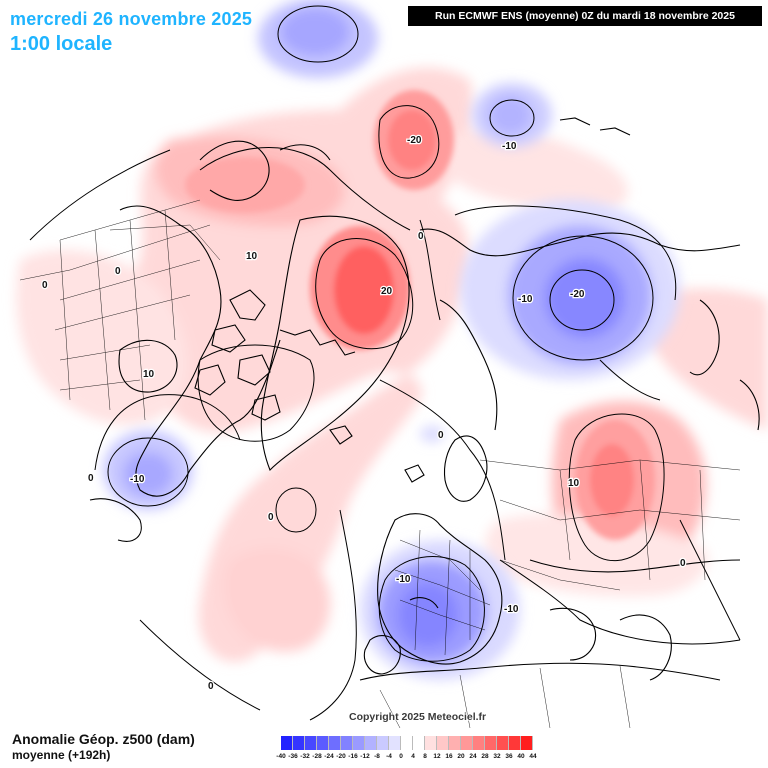 Image resolution: width=768 pixels, height=768 pixels. I want to click on color-scale-label: -16, so click(353, 756).